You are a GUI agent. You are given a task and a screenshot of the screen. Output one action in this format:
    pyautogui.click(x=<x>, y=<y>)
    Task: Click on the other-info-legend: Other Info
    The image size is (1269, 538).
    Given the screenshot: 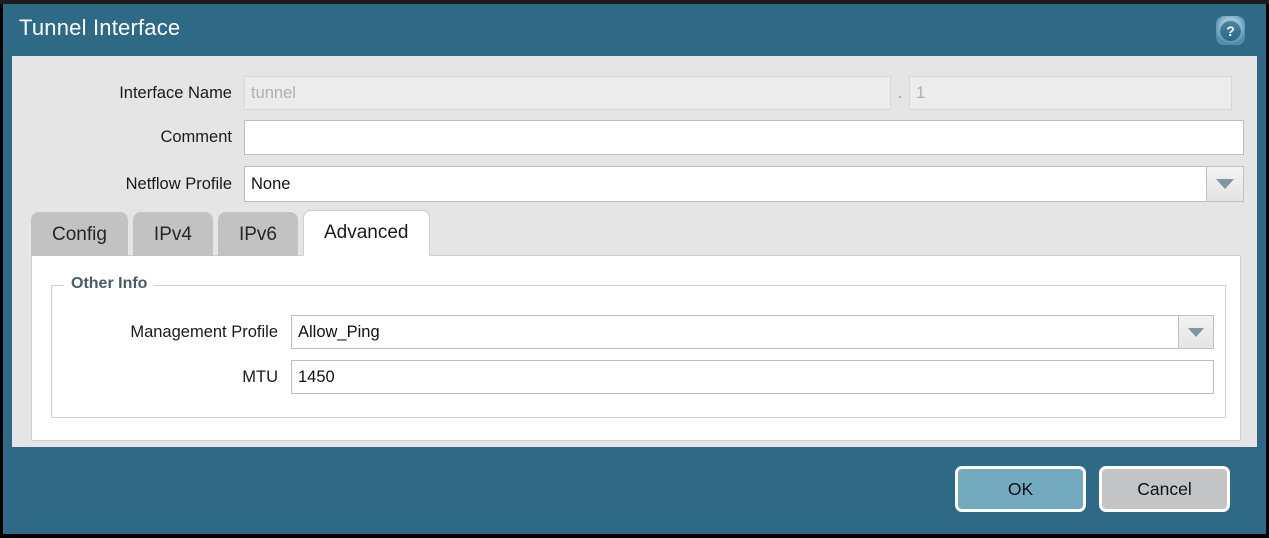 What is the action you would take?
    pyautogui.click(x=109, y=284)
    